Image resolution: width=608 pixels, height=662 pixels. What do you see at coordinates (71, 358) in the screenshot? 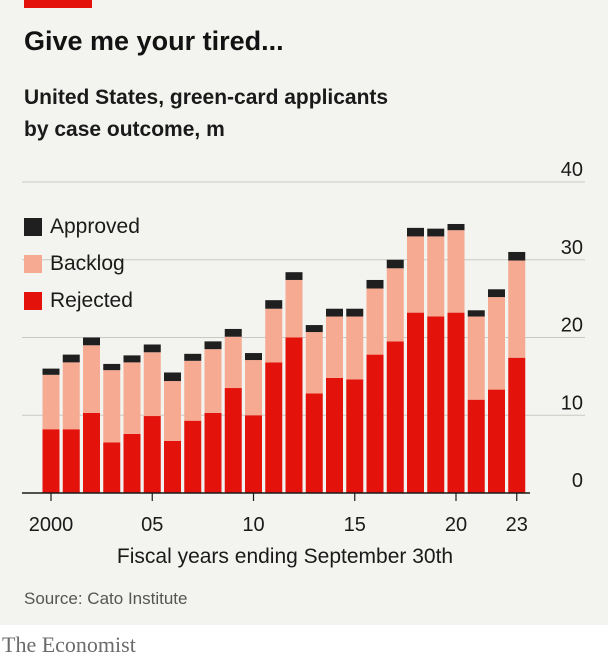
I see `bar-approved-2001` at bounding box center [71, 358].